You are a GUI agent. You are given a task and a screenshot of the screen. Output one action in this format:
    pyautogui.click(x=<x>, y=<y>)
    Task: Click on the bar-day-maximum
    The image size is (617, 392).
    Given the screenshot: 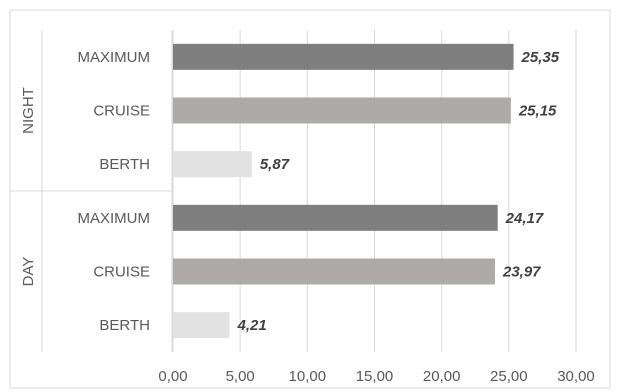 What is the action you would take?
    pyautogui.click(x=335, y=217)
    